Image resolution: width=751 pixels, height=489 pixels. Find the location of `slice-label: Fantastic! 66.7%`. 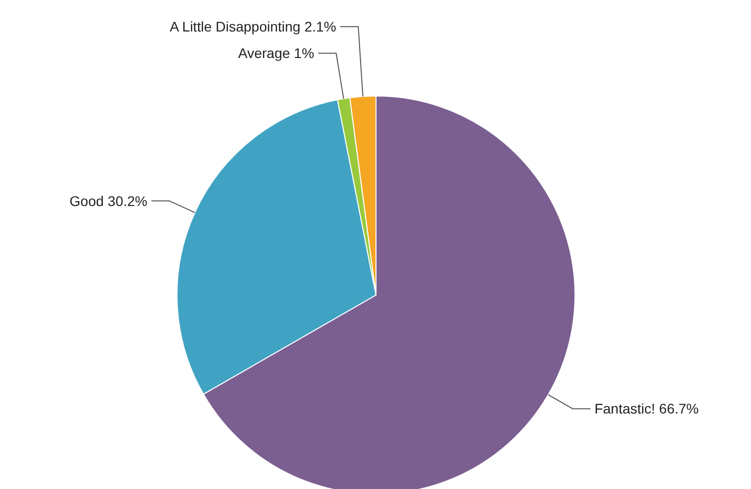

slice-label: Fantastic! 66.7% is located at coordinates (646, 408).